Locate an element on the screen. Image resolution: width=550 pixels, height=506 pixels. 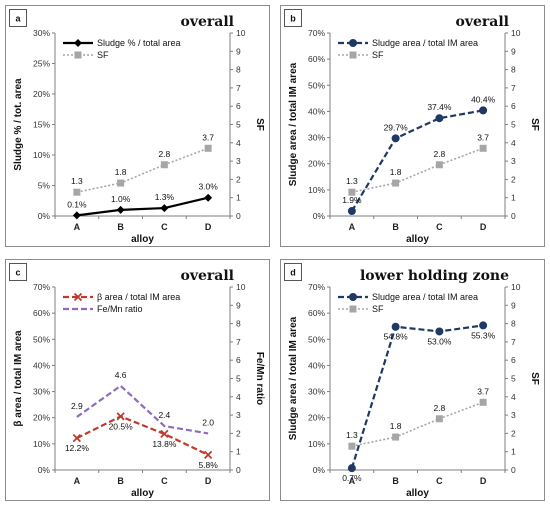
panel-label: d is located at coordinates (293, 273).